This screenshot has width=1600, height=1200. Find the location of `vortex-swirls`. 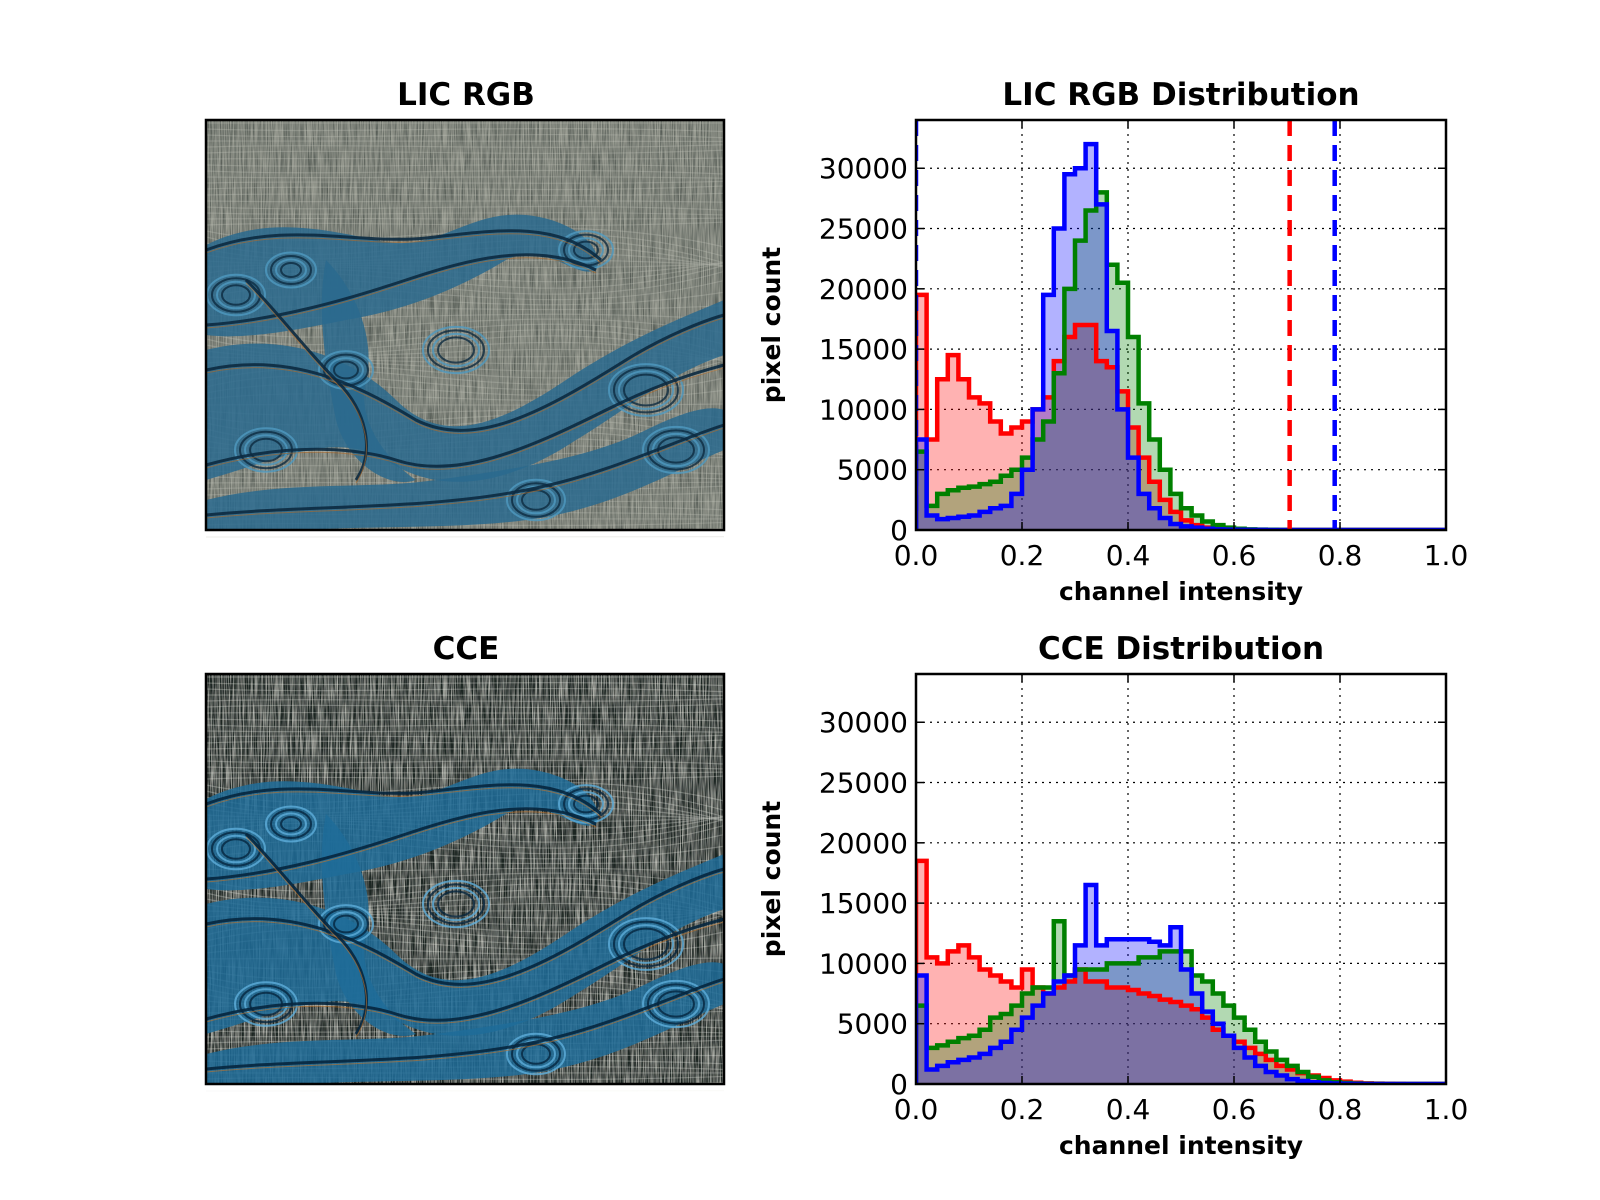

vortex-swirls is located at coordinates (458, 930).